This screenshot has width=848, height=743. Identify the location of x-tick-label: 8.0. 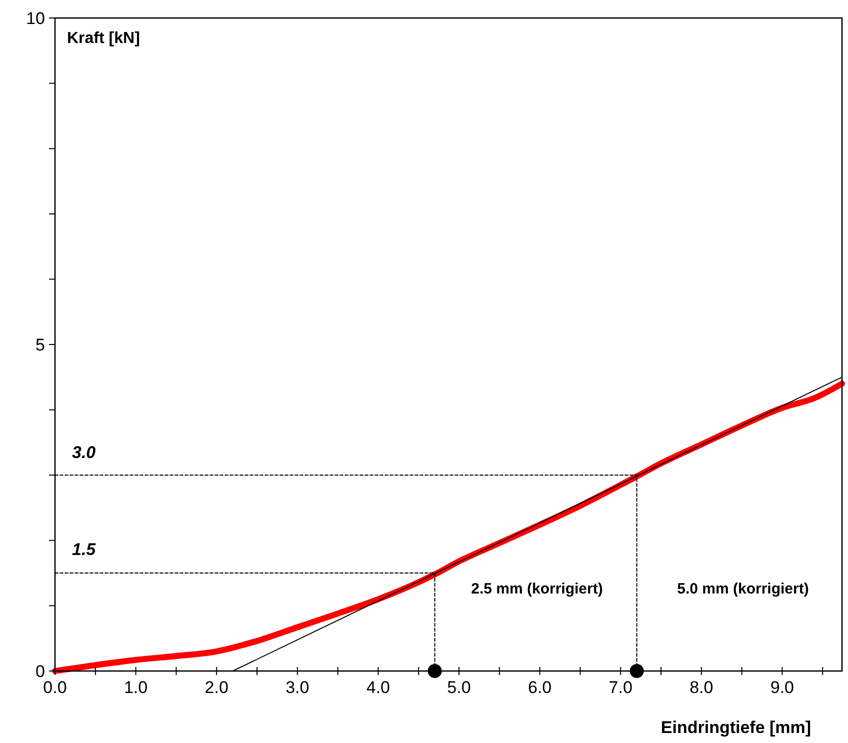
(702, 687).